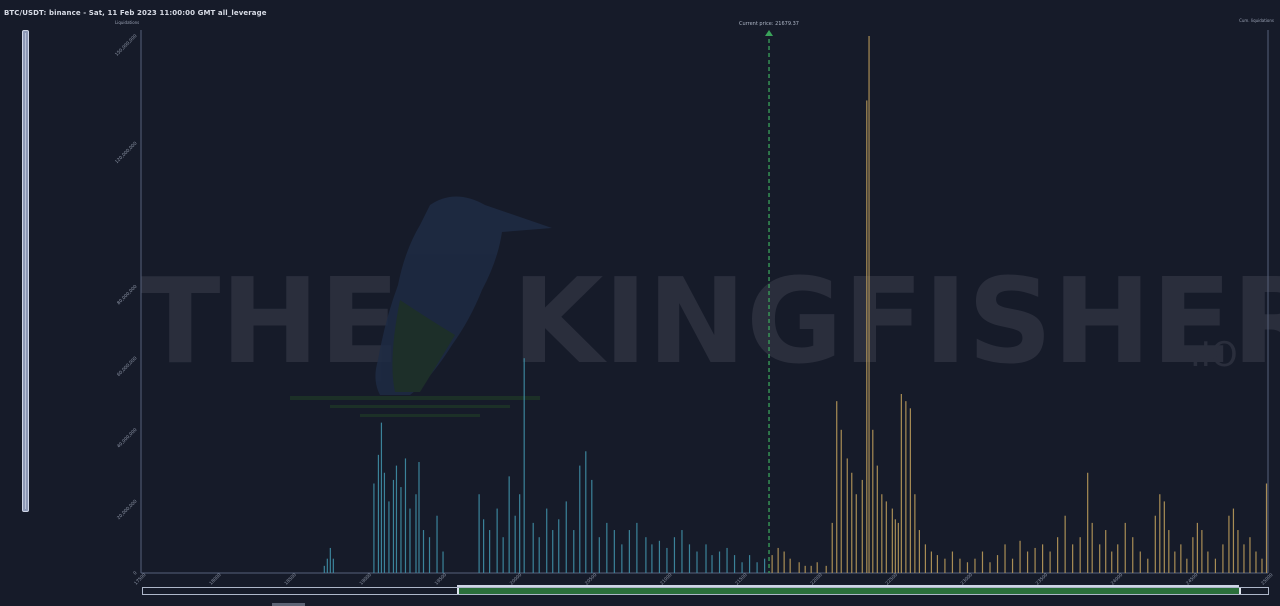  What do you see at coordinates (215, 579) in the screenshot?
I see `x-tick-label: 18000` at bounding box center [215, 579].